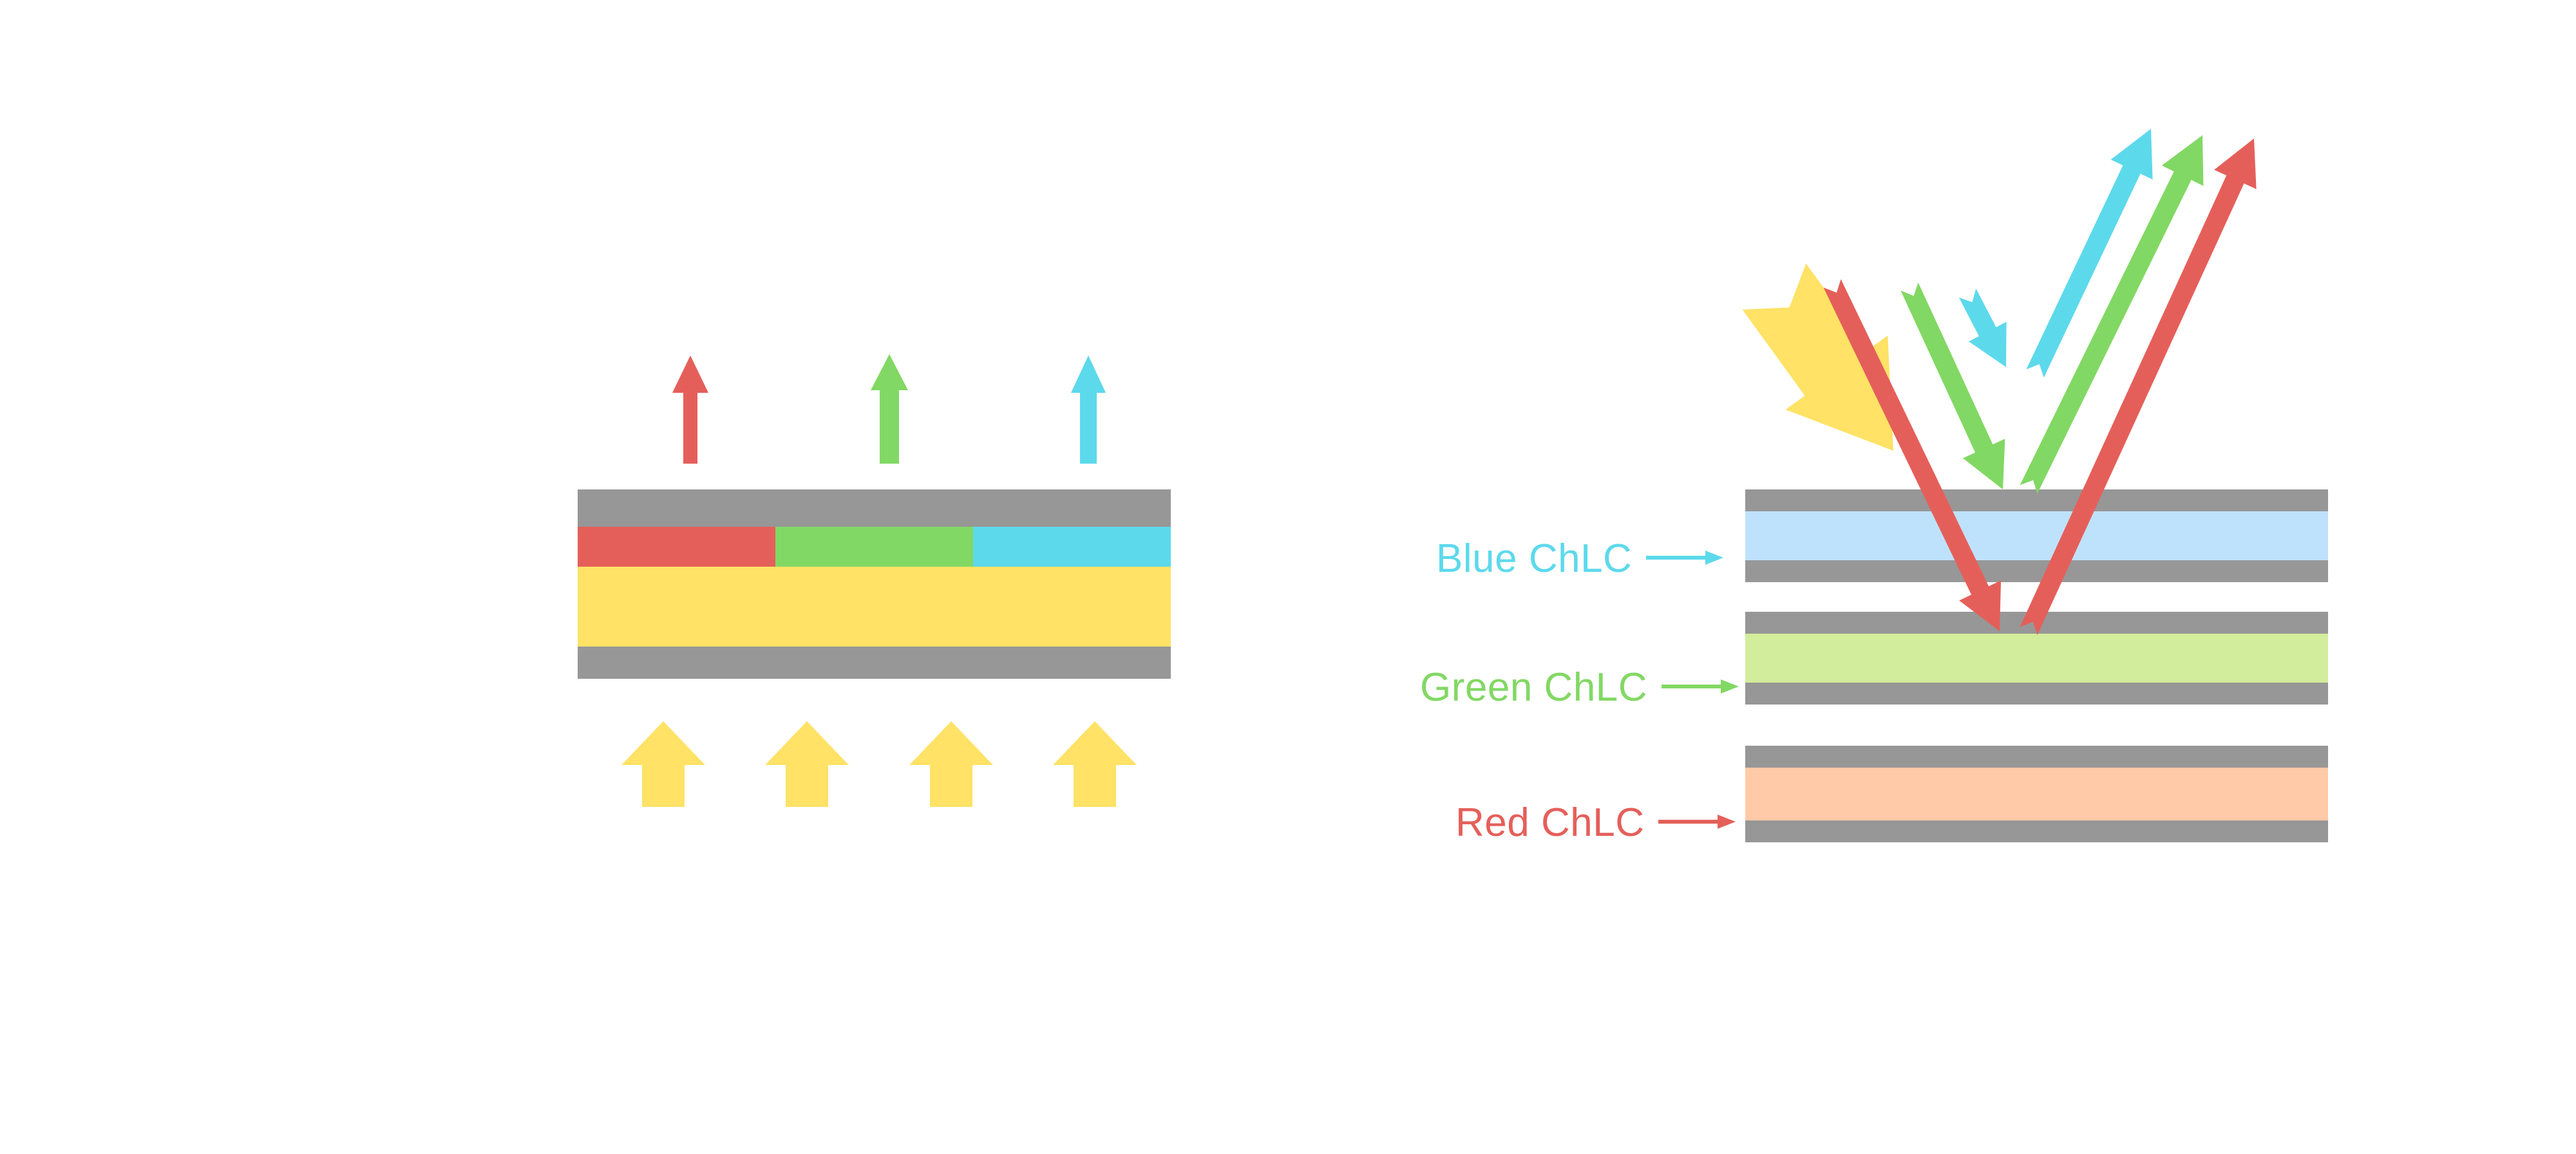  I want to click on green-chlc-bottom-electrode, so click(2037, 694).